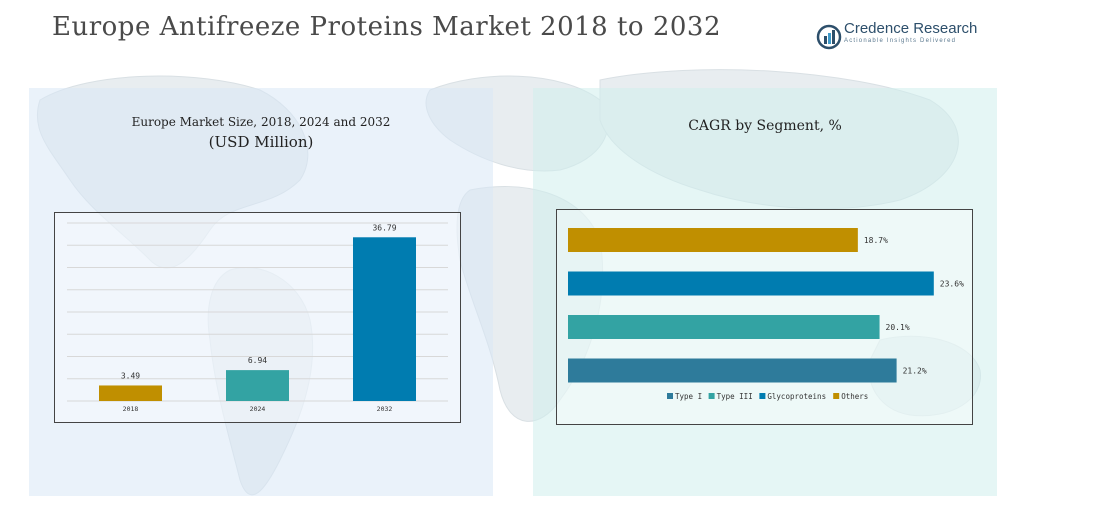 This screenshot has height=526, width=1101. What do you see at coordinates (688, 396) in the screenshot?
I see `legend-label-type-i: Type I` at bounding box center [688, 396].